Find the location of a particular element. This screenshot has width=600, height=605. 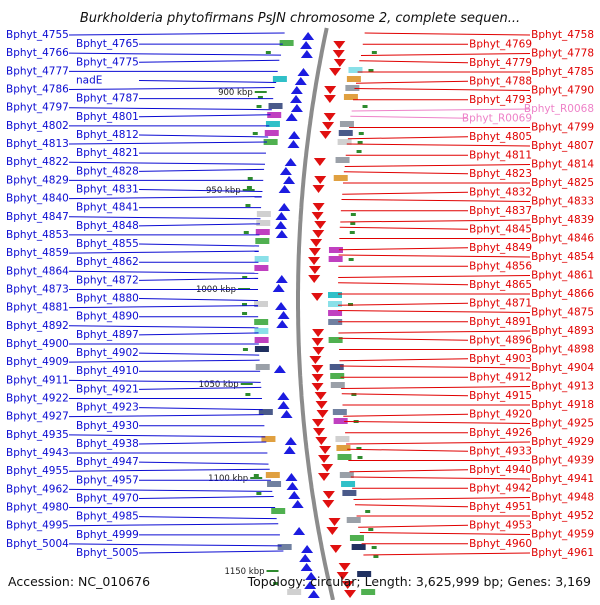

gene-label: Bphyt_4828 is located at coordinates (107, 171).